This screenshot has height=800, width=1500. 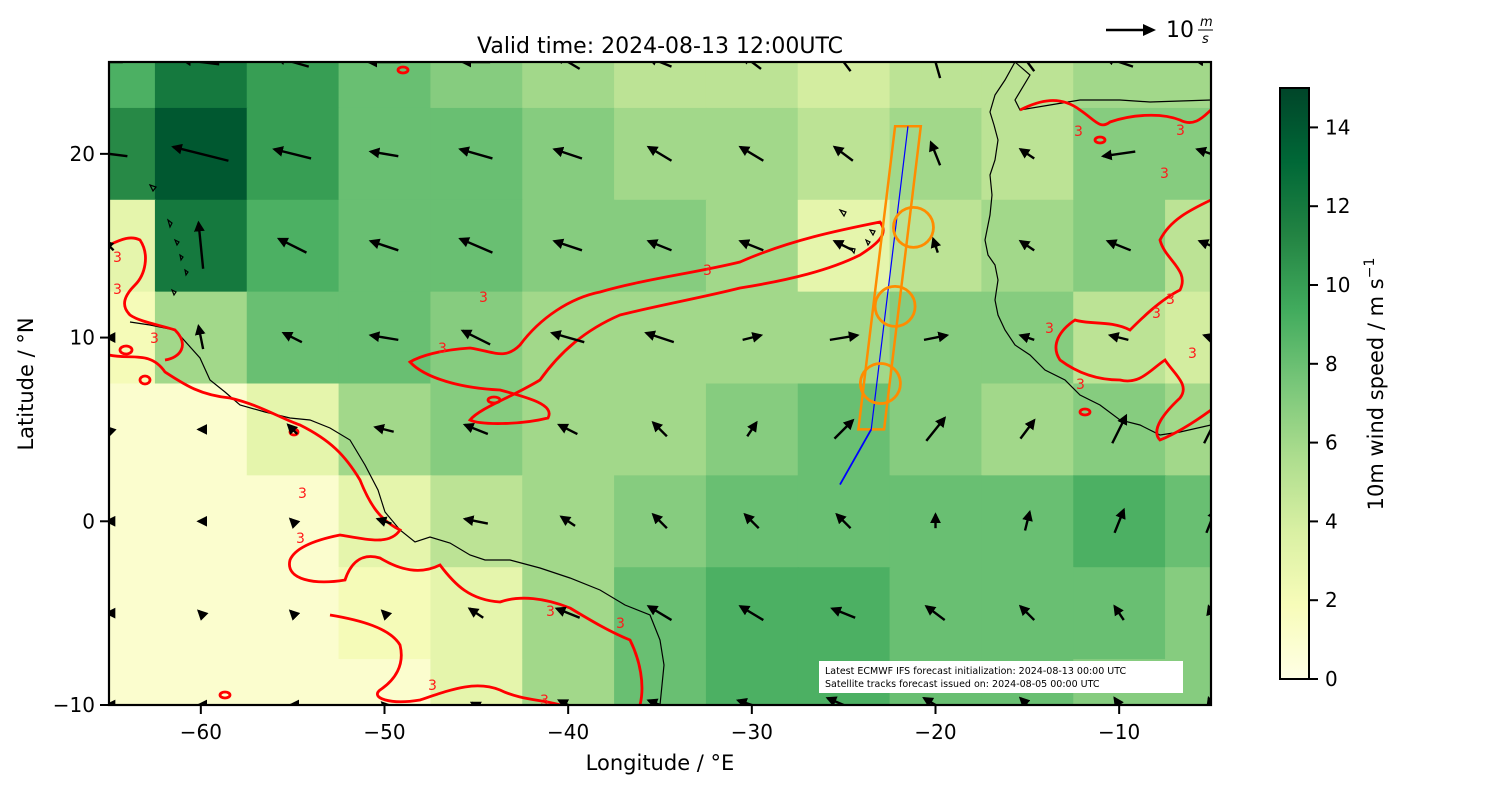 What do you see at coordinates (81, 429) in the screenshot?
I see `y-axis: −10 0 10 20` at bounding box center [81, 429].